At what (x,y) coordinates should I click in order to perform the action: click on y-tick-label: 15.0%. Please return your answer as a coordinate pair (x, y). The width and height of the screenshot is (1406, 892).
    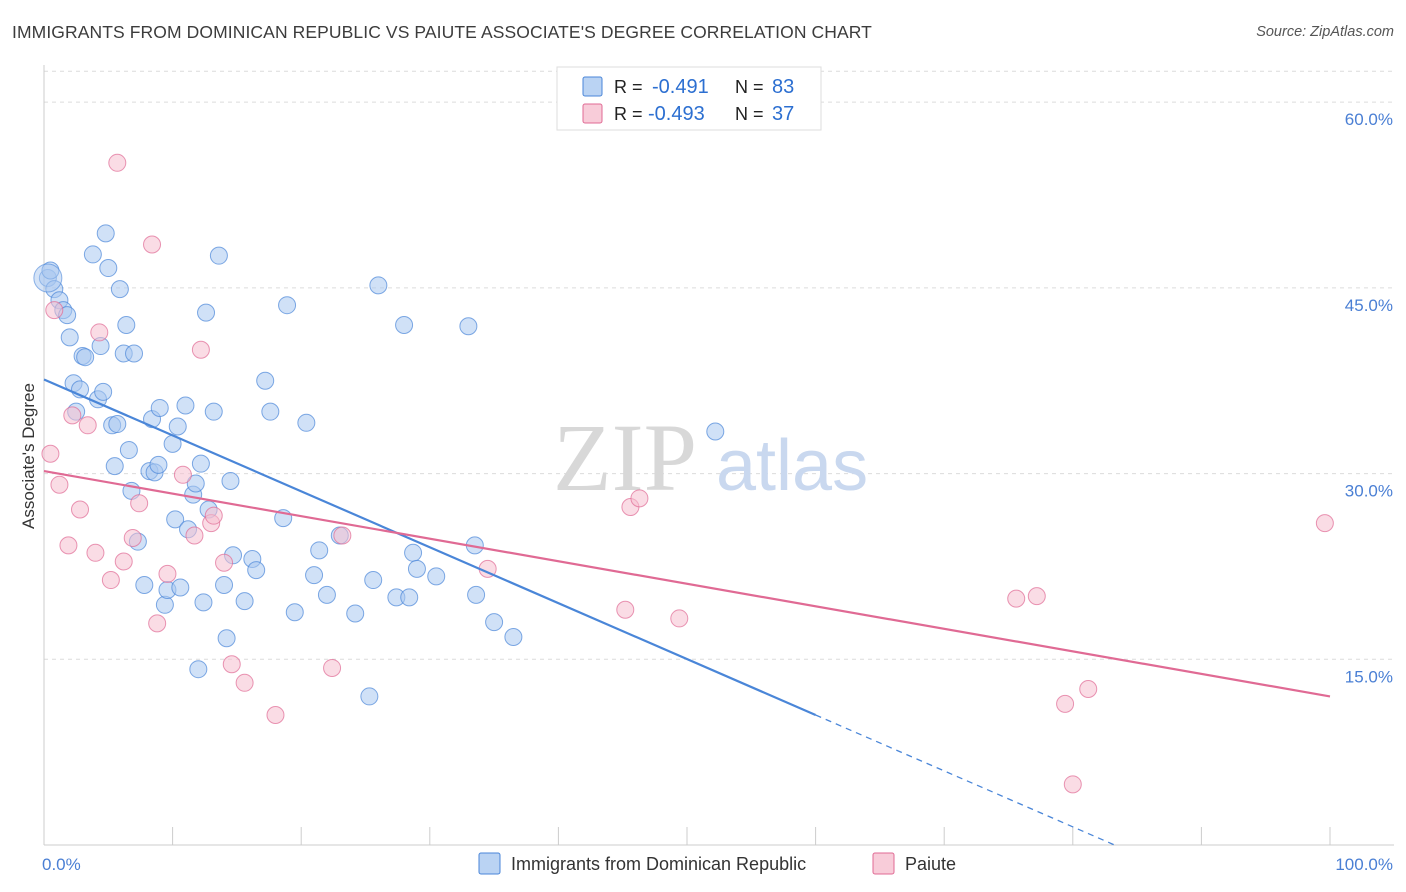
    Looking at the image, I should click on (1369, 676).